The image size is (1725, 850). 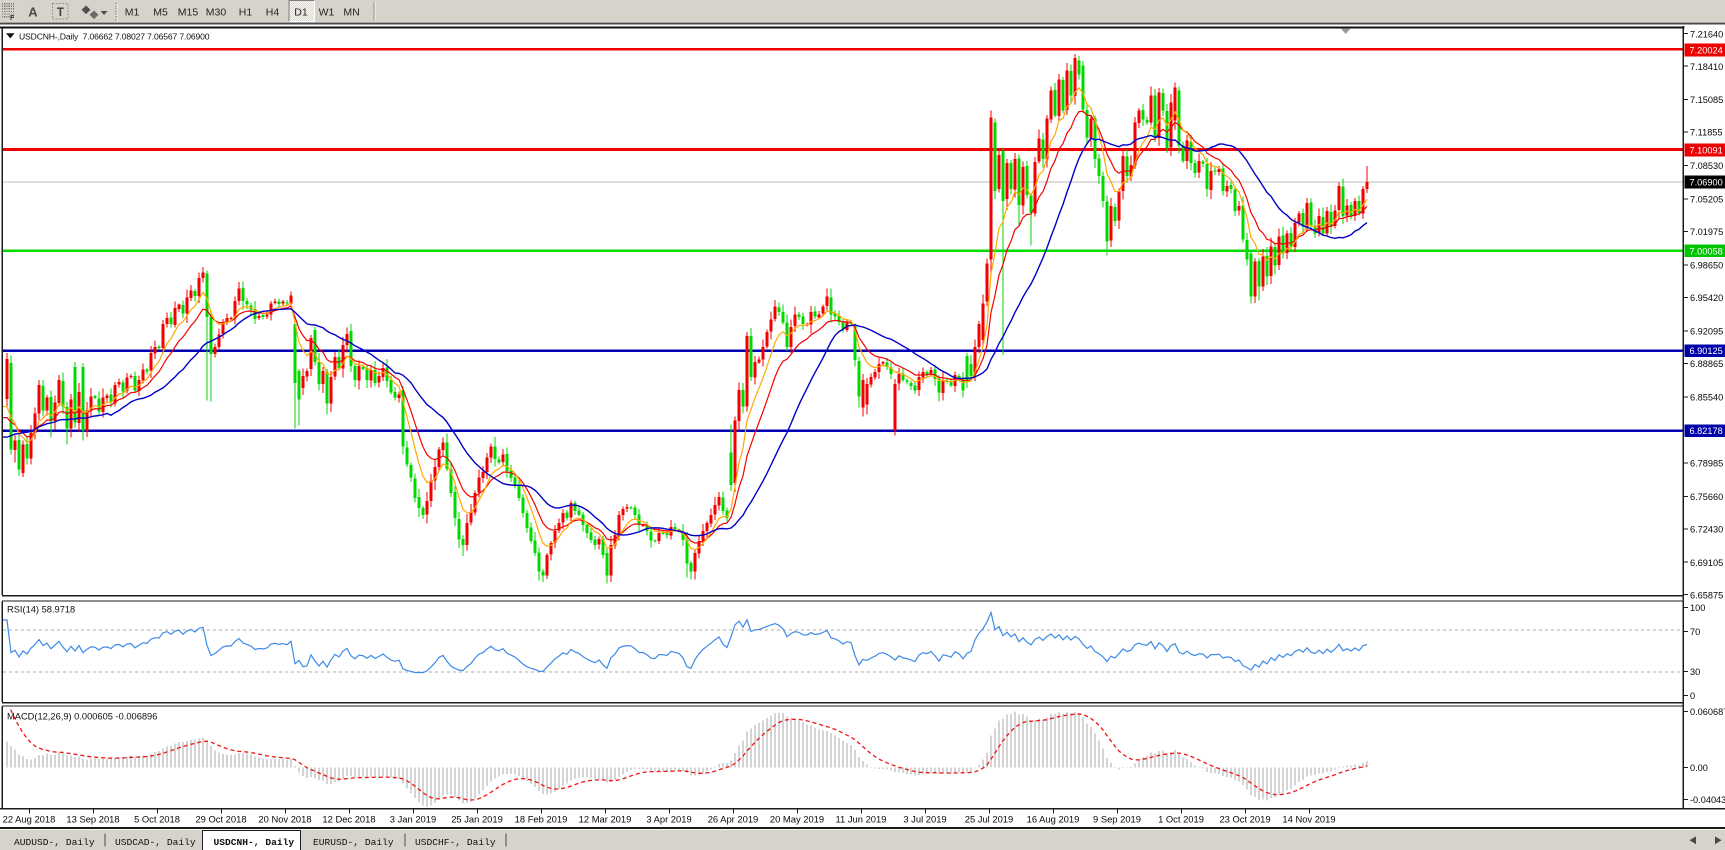 What do you see at coordinates (1706, 51) in the screenshot?
I see `svg-text: 7.20024` at bounding box center [1706, 51].